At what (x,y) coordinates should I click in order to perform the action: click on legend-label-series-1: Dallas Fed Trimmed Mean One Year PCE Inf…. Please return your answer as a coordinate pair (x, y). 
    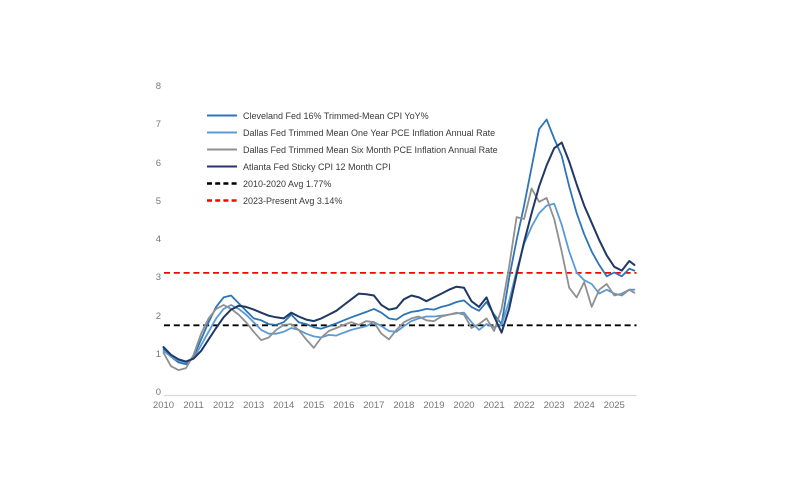
    Looking at the image, I should click on (369, 132).